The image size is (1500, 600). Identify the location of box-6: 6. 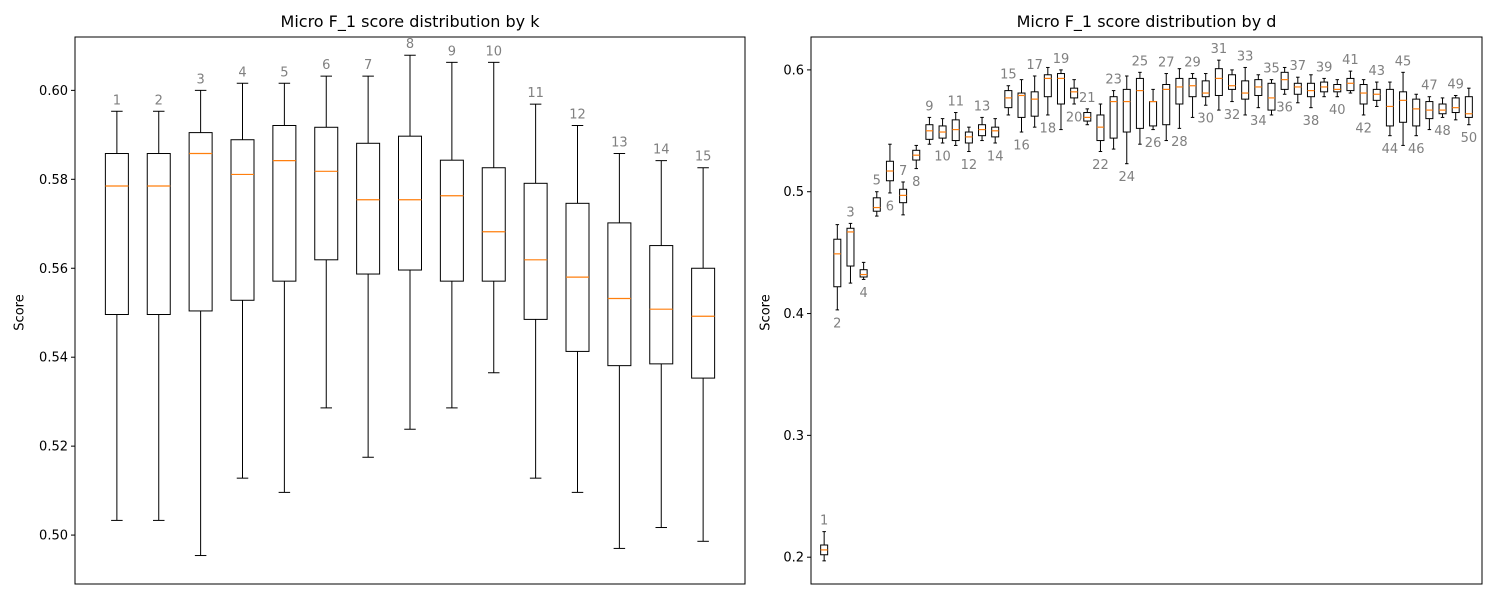
(326, 233).